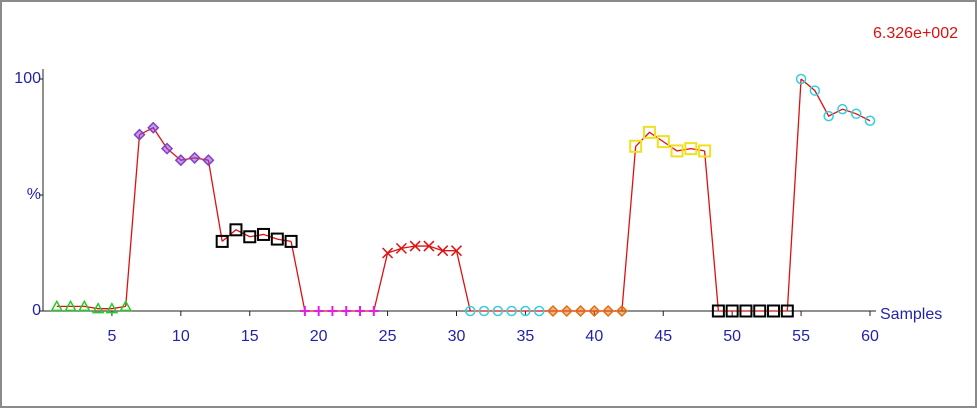 Image resolution: width=978 pixels, height=409 pixels. Describe the element at coordinates (457, 336) in the screenshot. I see `x-tick-label: 30` at that location.